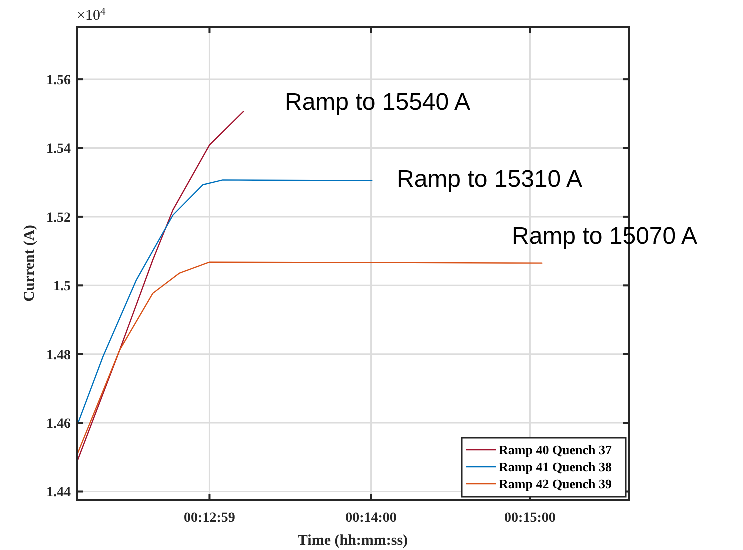 The height and width of the screenshot is (550, 743). Describe the element at coordinates (30, 263) in the screenshot. I see `y-axis-title: Current (A)` at that location.